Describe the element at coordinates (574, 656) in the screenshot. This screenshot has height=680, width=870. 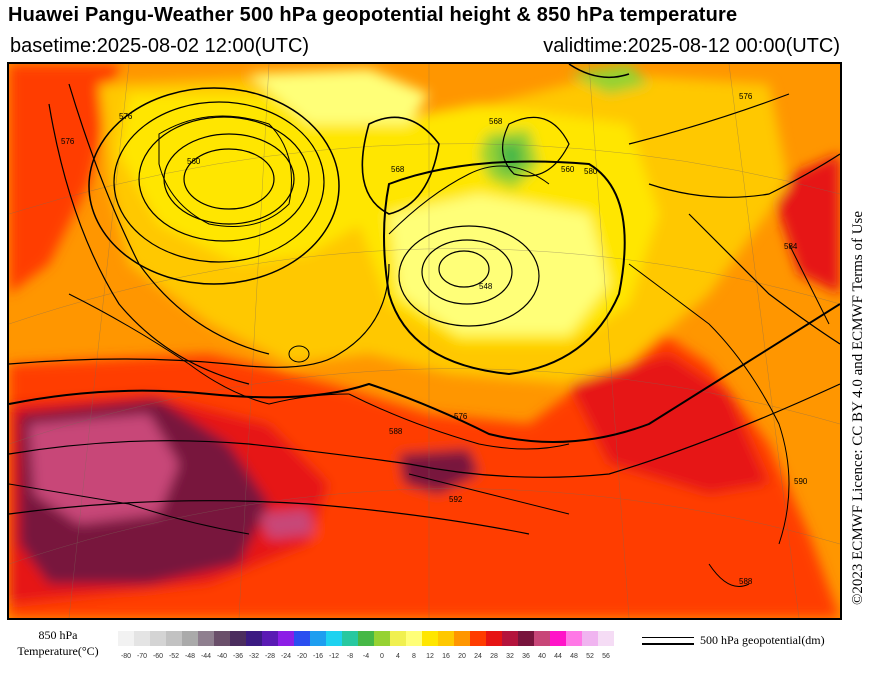
I see `colorbar-tick-label: 48` at that location.